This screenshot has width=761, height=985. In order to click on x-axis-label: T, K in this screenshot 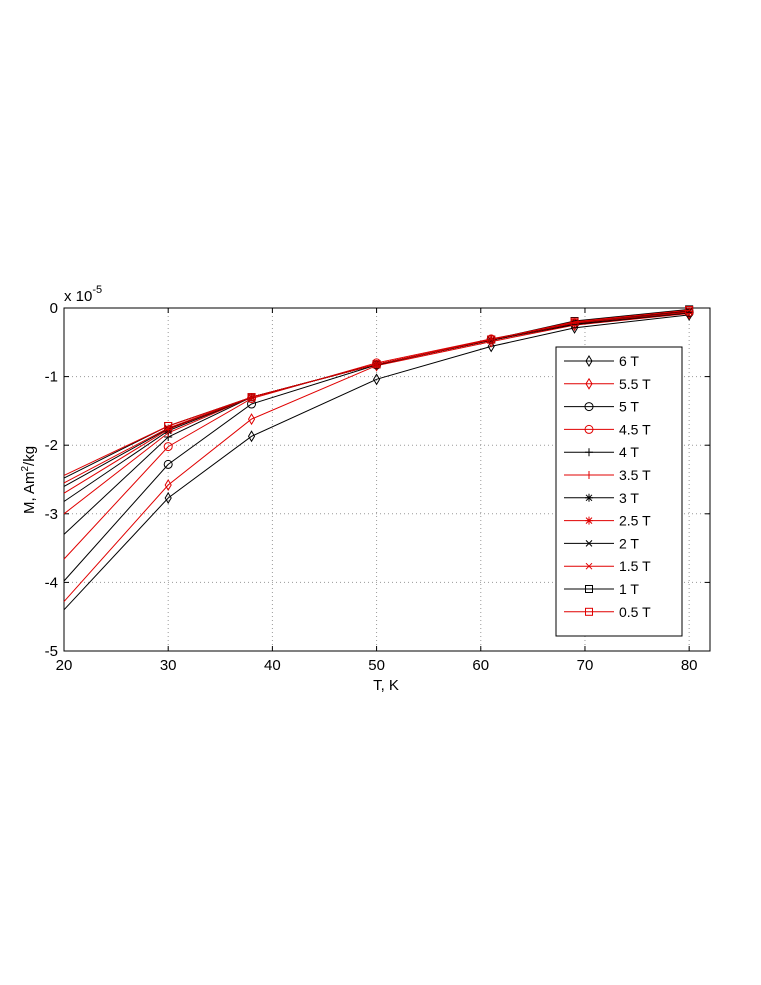, I will do `click(386, 685)`.